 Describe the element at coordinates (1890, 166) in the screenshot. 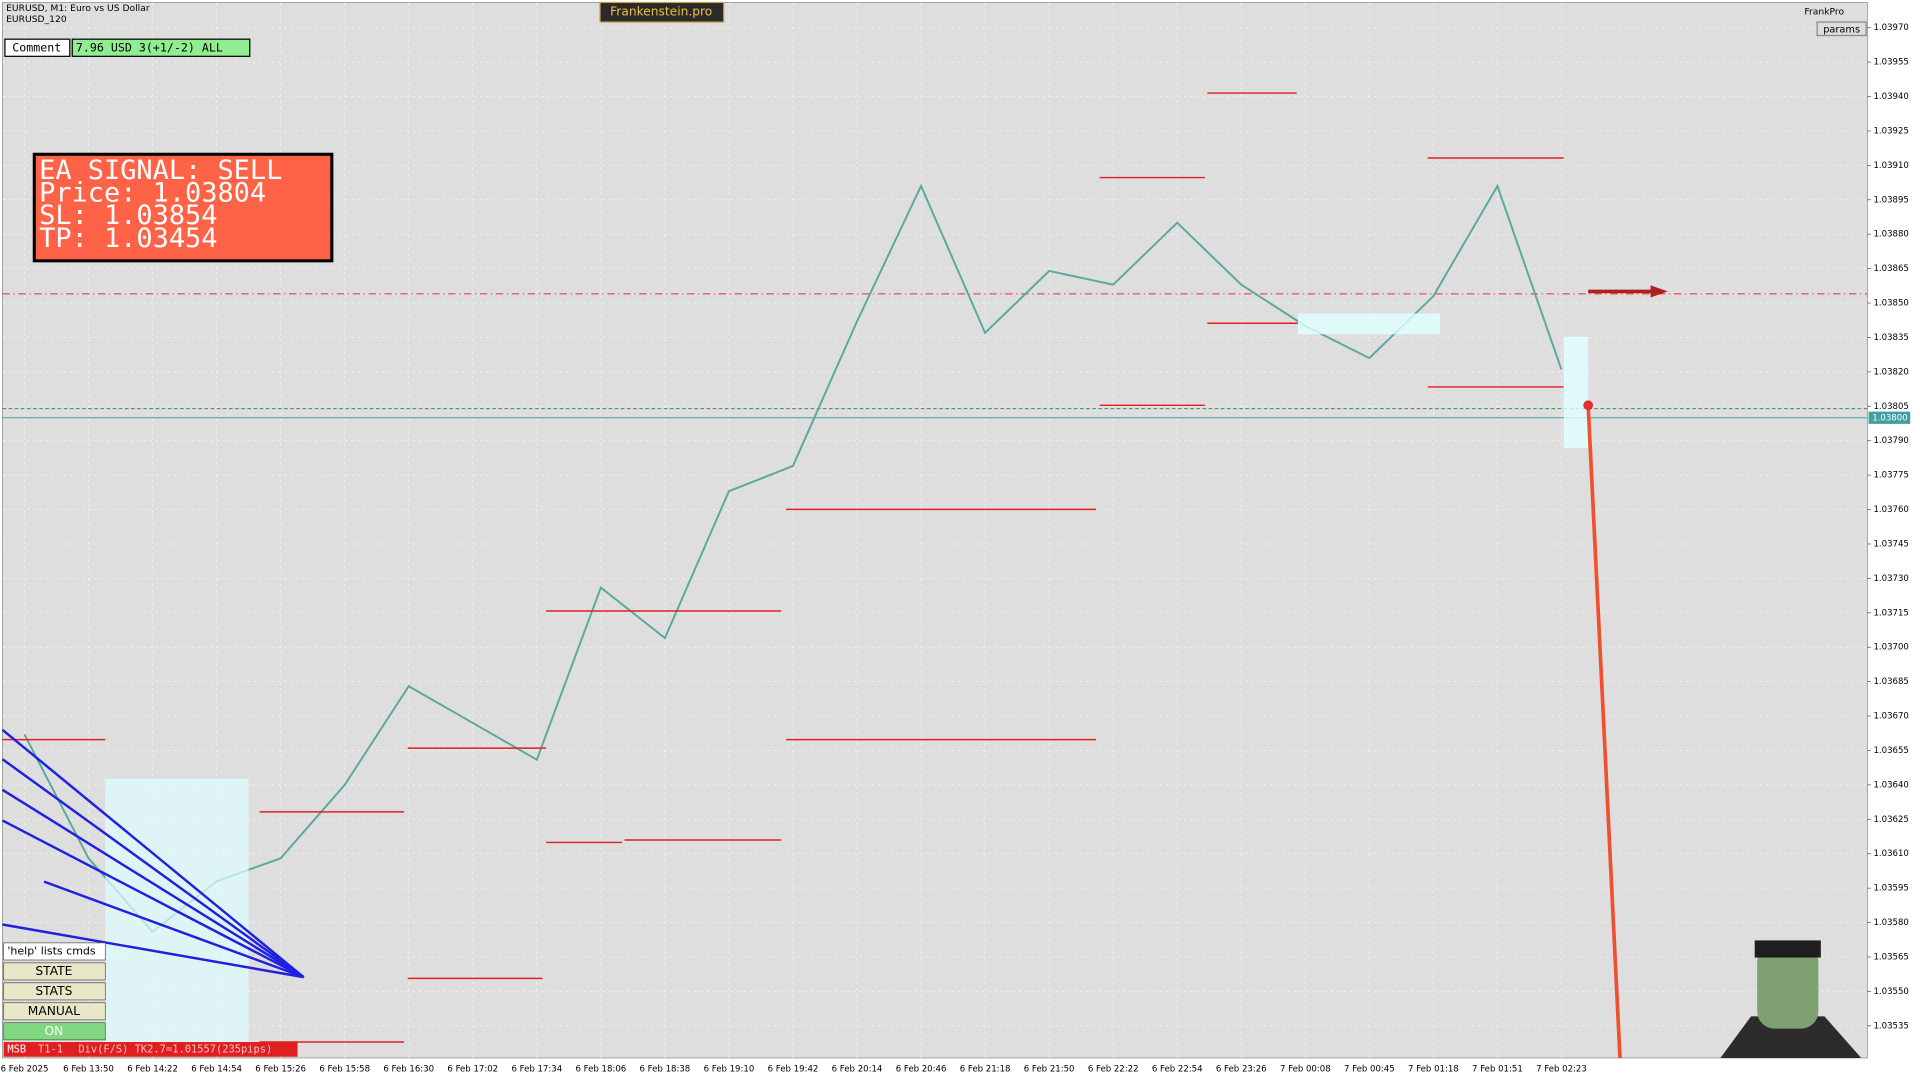

I see `y-tick-label: 1.03910` at that location.